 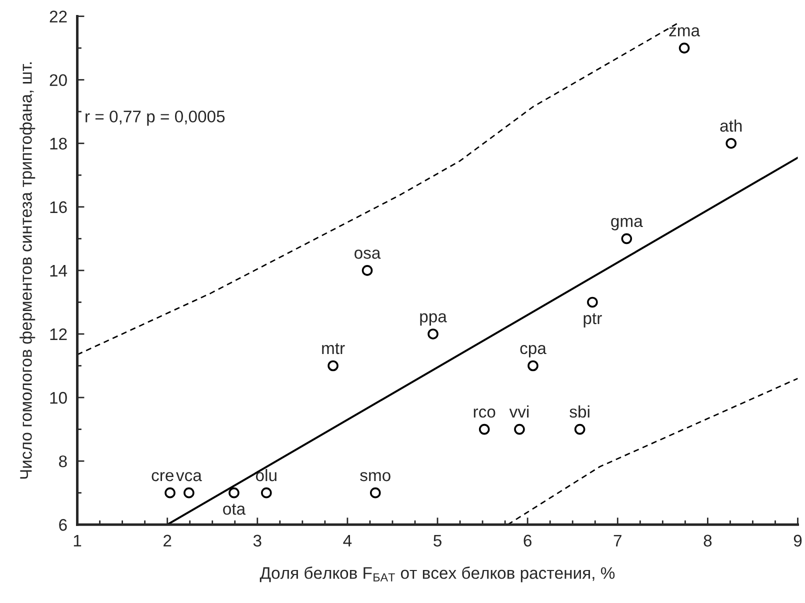 What do you see at coordinates (627, 224) in the screenshot?
I see `annotation: gma` at bounding box center [627, 224].